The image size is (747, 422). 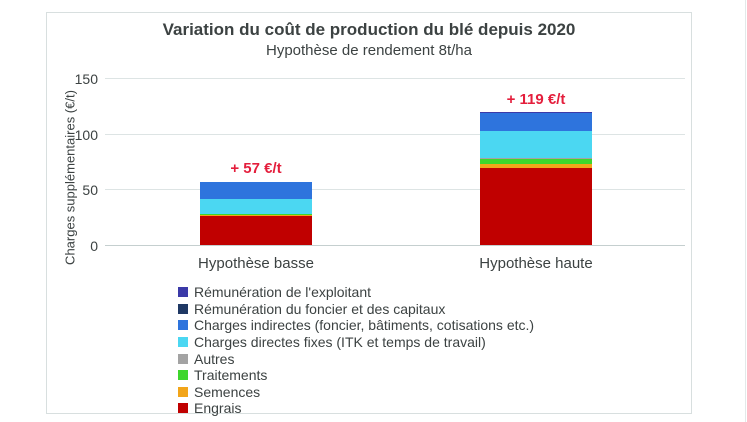 I want to click on y-axis-title: Charges supplémentaires (€/t), so click(x=70, y=177).